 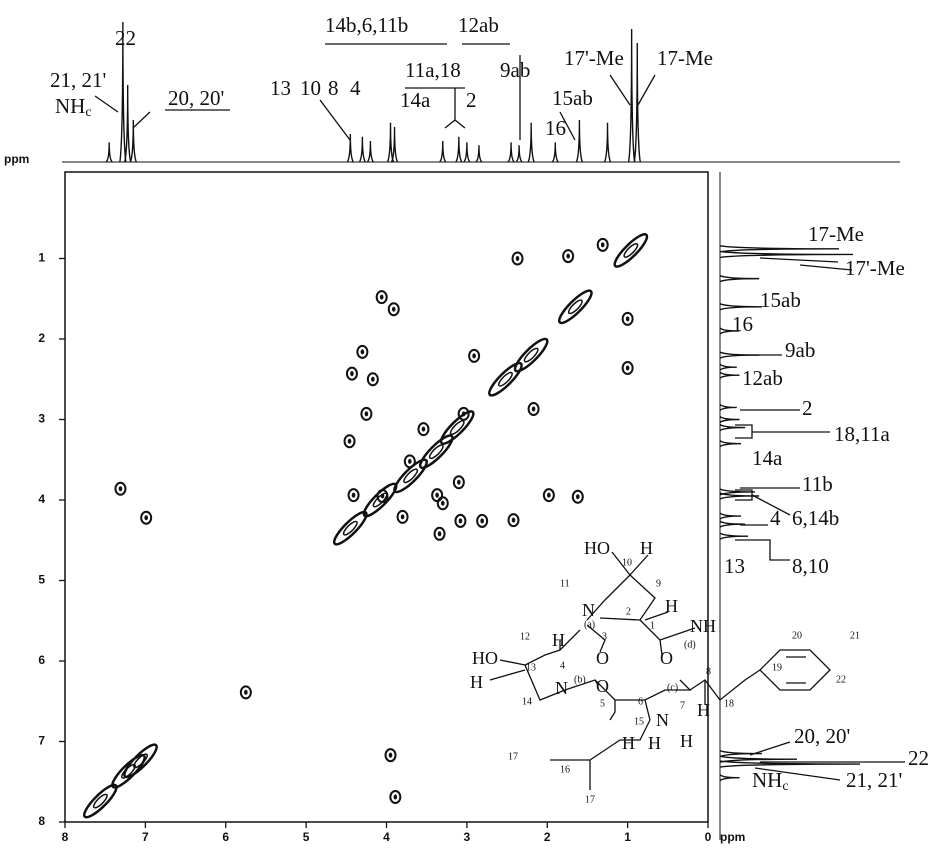 I want to click on top-peak-label: 8, so click(x=333, y=88).